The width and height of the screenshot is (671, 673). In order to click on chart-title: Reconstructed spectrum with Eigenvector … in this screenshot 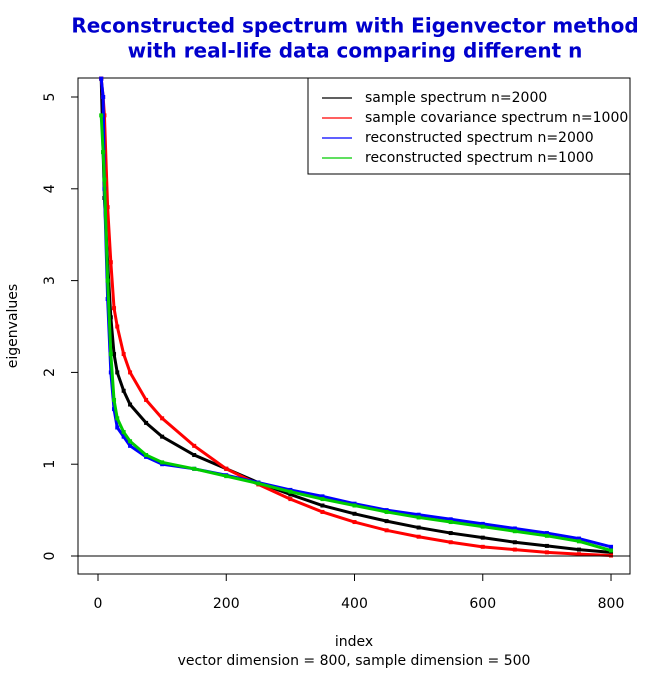, I will do `click(354, 26)`.